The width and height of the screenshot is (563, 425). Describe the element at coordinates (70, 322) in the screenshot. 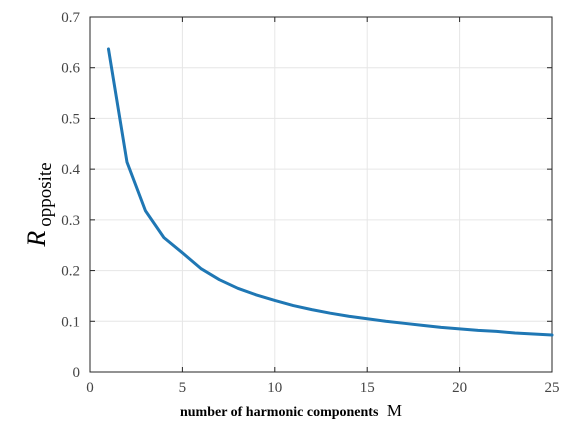

I see `y-tick-label: 0.1` at that location.